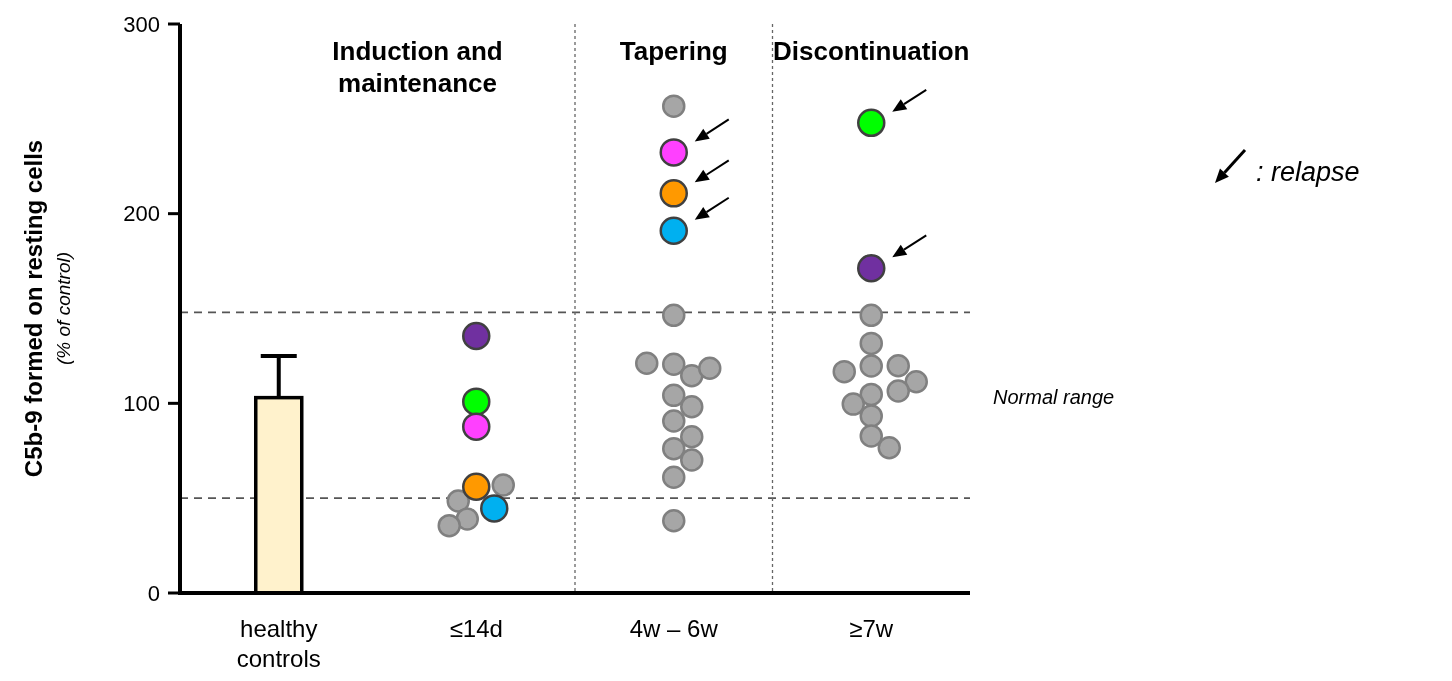 This screenshot has width=1452, height=681. Describe the element at coordinates (1054, 397) in the screenshot. I see `text: Normal range` at that location.